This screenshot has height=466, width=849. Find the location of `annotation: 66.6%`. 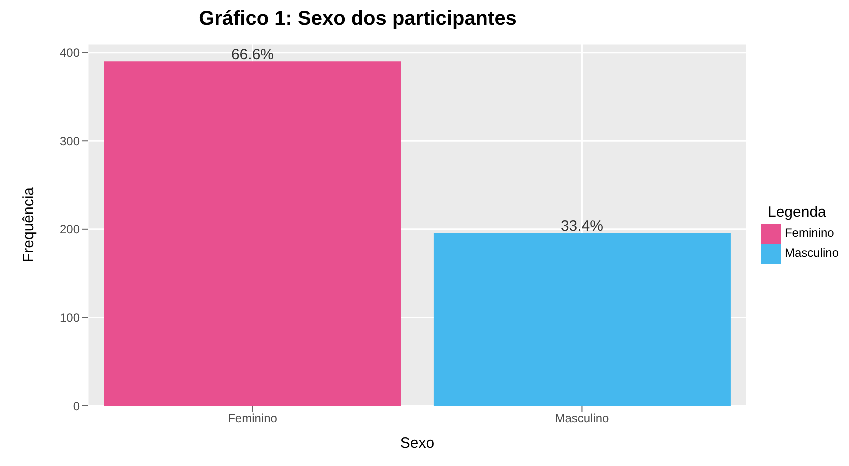

annotation: 66.6% is located at coordinates (252, 55).